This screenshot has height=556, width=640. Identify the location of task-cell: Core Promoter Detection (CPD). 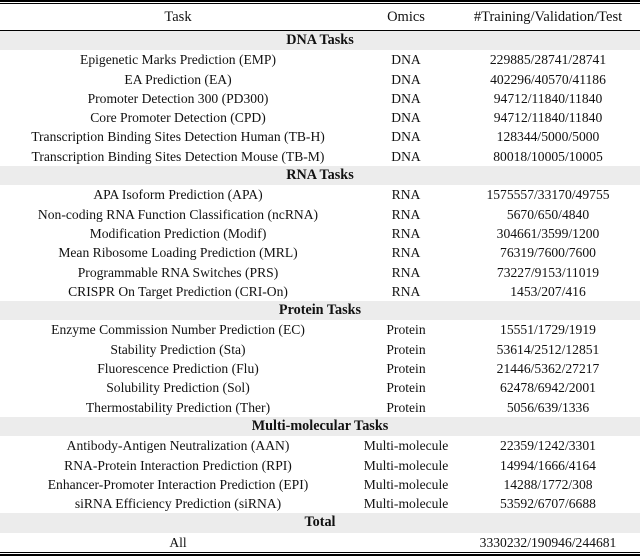
(178, 118).